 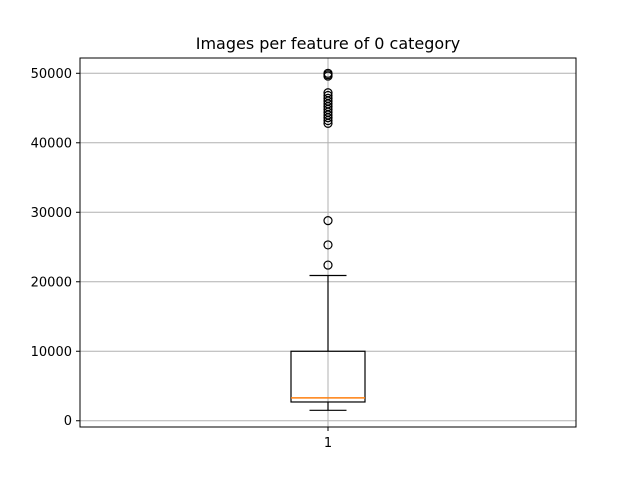 What do you see at coordinates (328, 43) in the screenshot?
I see `chart-title: Images per feature of 0 category` at bounding box center [328, 43].